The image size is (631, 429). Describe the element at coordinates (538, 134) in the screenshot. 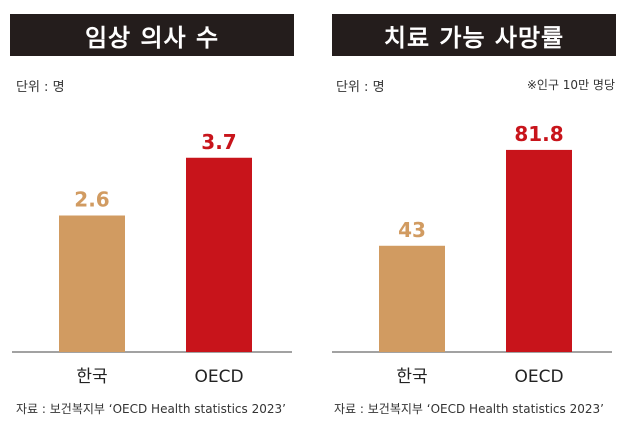

I see `value-label: 81.8` at that location.